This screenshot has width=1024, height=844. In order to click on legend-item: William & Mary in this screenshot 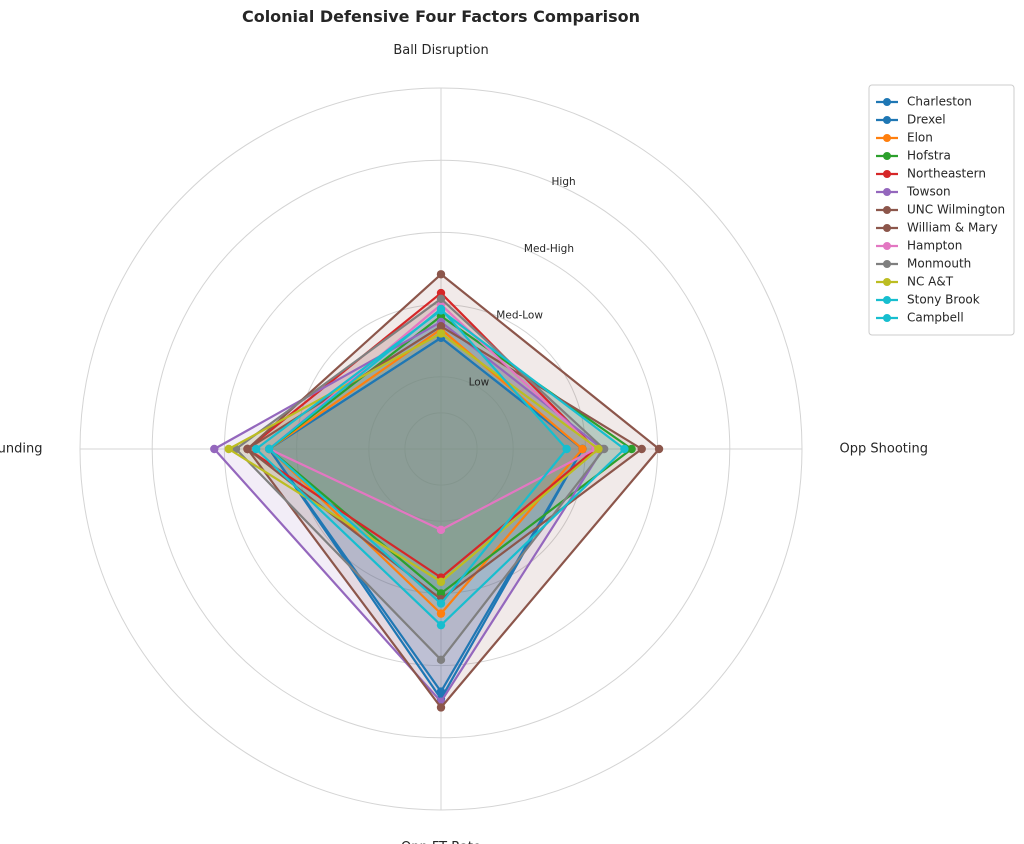, I will do `click(937, 228)`.